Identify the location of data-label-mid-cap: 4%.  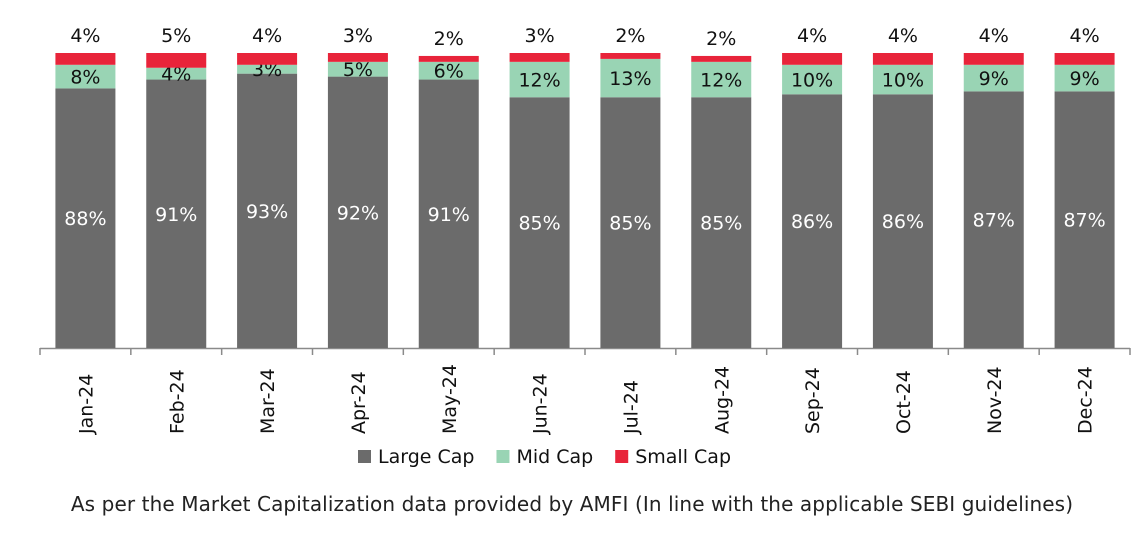
(176, 75).